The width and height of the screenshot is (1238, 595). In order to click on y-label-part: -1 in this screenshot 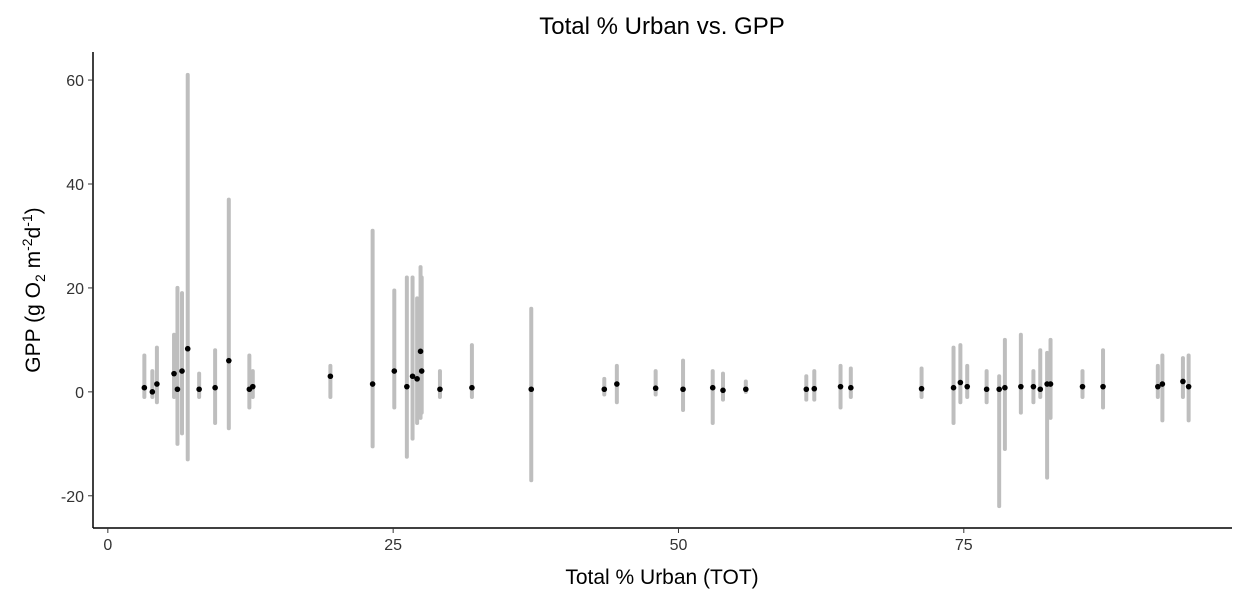, I will do `click(27, 220)`.